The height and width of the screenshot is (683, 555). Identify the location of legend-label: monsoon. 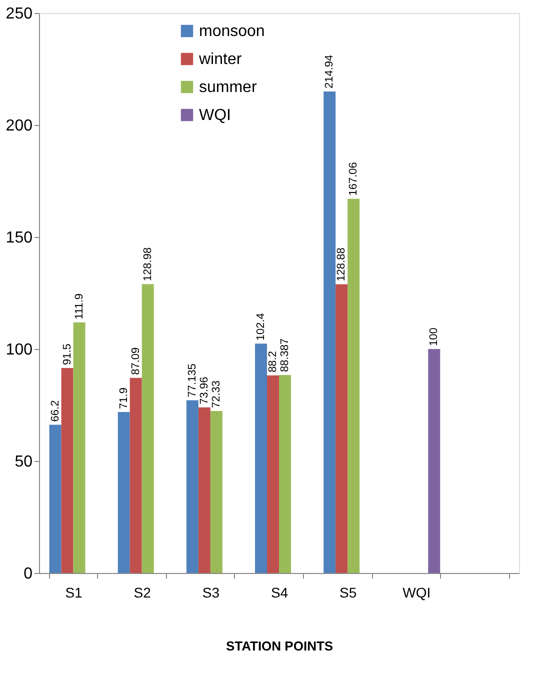
(232, 31).